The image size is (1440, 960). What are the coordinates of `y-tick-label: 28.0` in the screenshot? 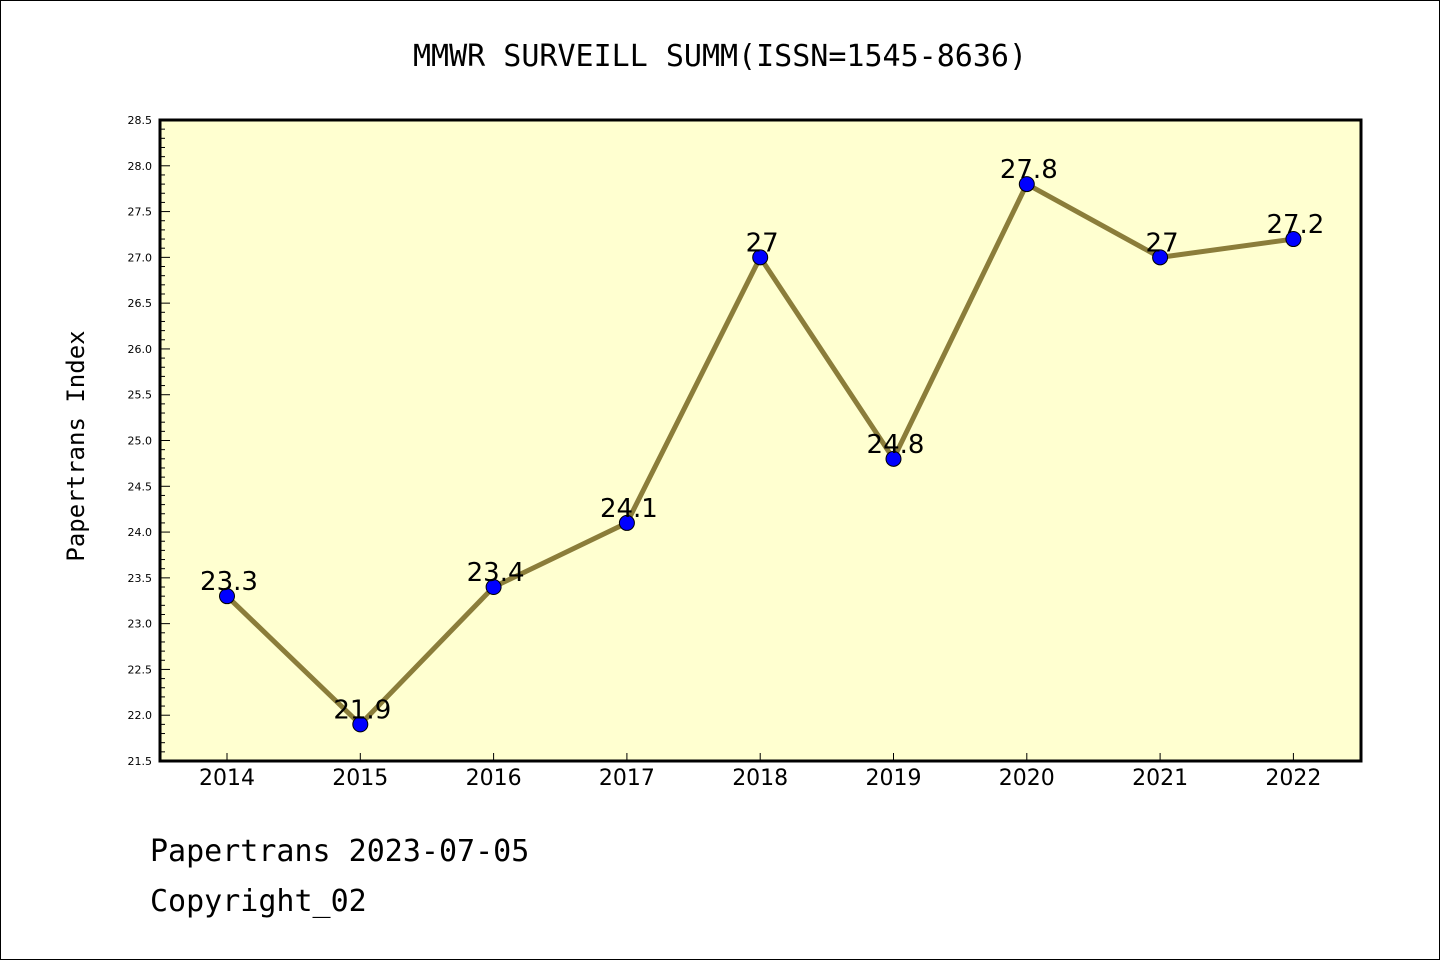 It's located at (140, 166).